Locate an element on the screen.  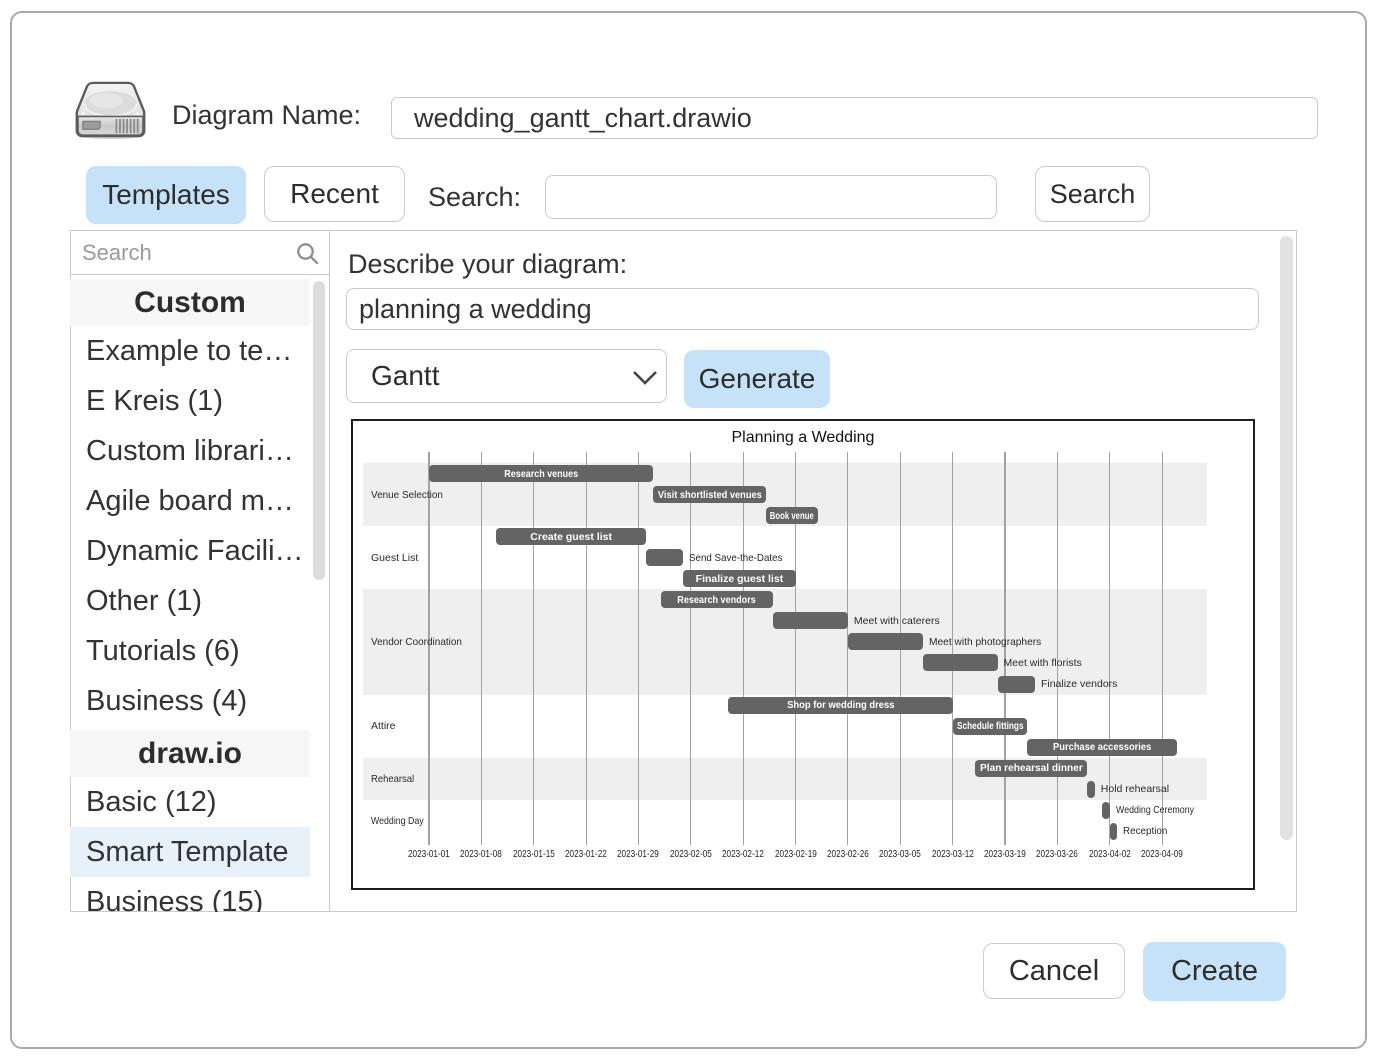
gantt-axis-tick-label: 2023-02-19 is located at coordinates (795, 854).